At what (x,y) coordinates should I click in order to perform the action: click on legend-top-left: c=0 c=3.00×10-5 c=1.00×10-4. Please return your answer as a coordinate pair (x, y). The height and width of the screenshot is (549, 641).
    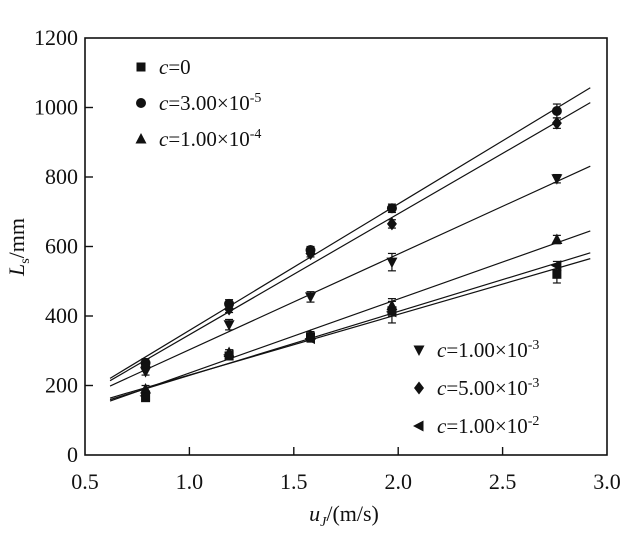
    Looking at the image, I should click on (198, 103).